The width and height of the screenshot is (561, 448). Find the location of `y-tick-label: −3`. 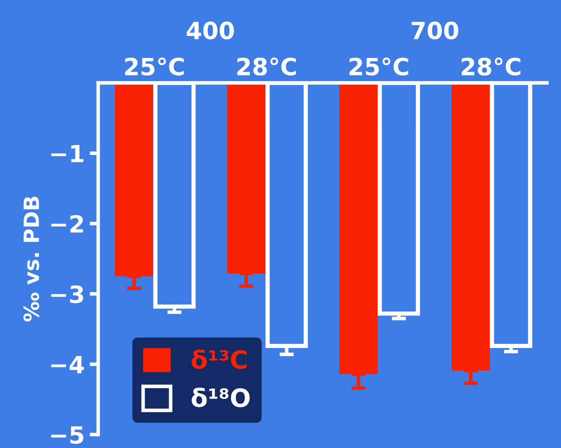

y-tick-label: −3 is located at coordinates (67, 294).